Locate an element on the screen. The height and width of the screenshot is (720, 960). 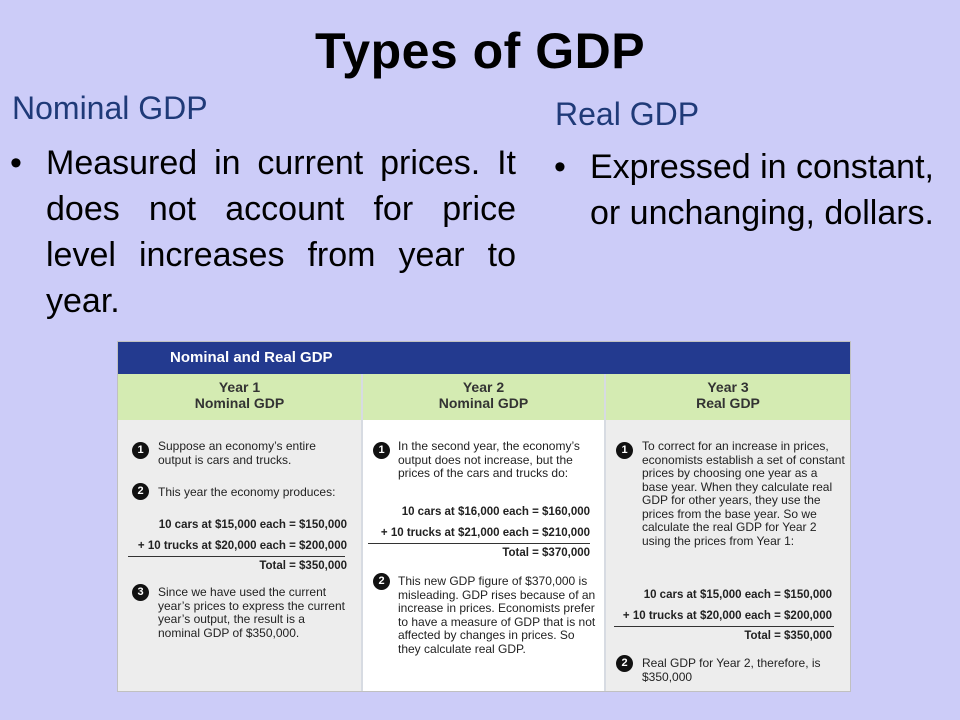
year2-total: Total = $370,000 is located at coordinates (546, 553).